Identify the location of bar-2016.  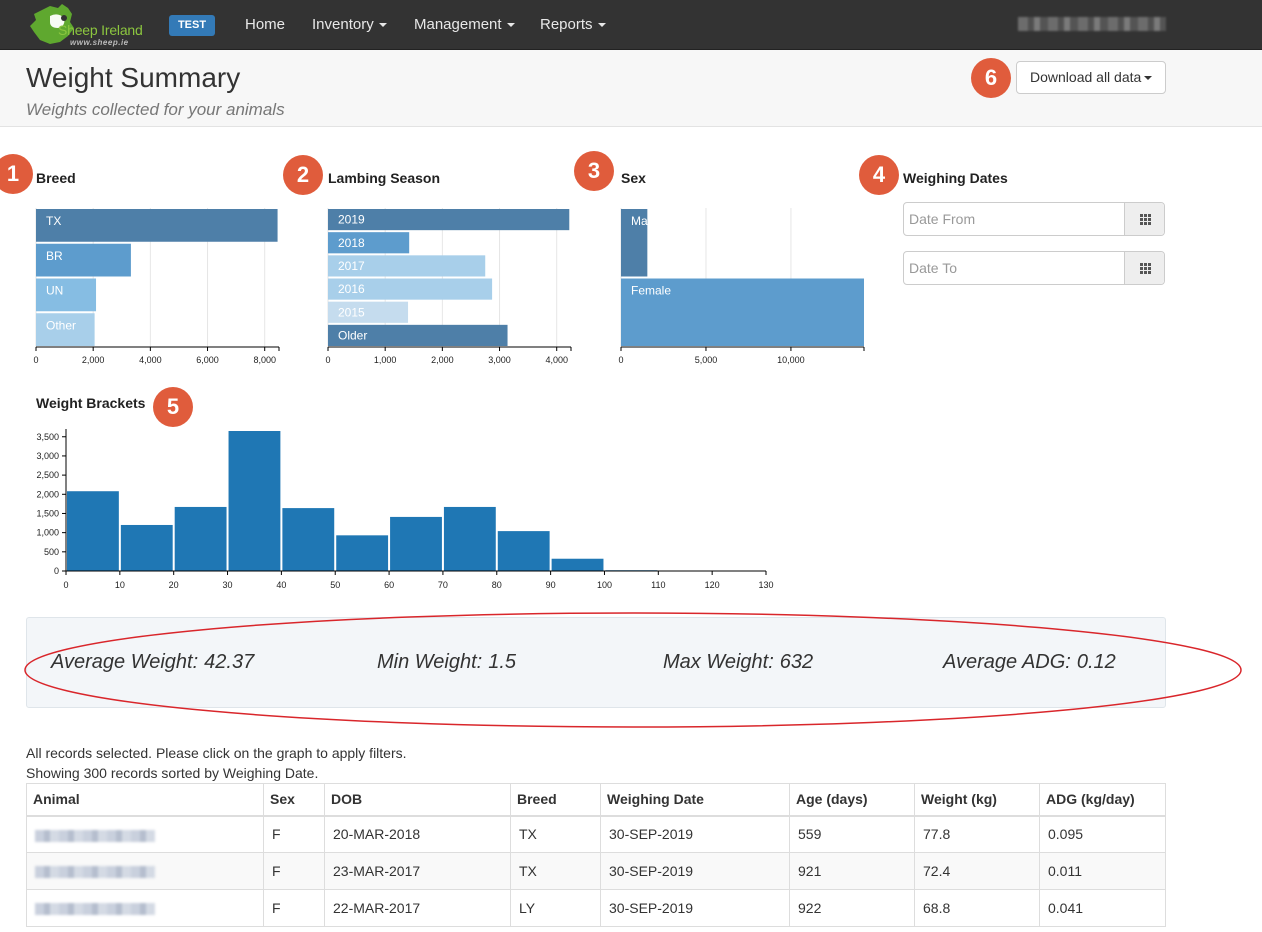
(410, 289).